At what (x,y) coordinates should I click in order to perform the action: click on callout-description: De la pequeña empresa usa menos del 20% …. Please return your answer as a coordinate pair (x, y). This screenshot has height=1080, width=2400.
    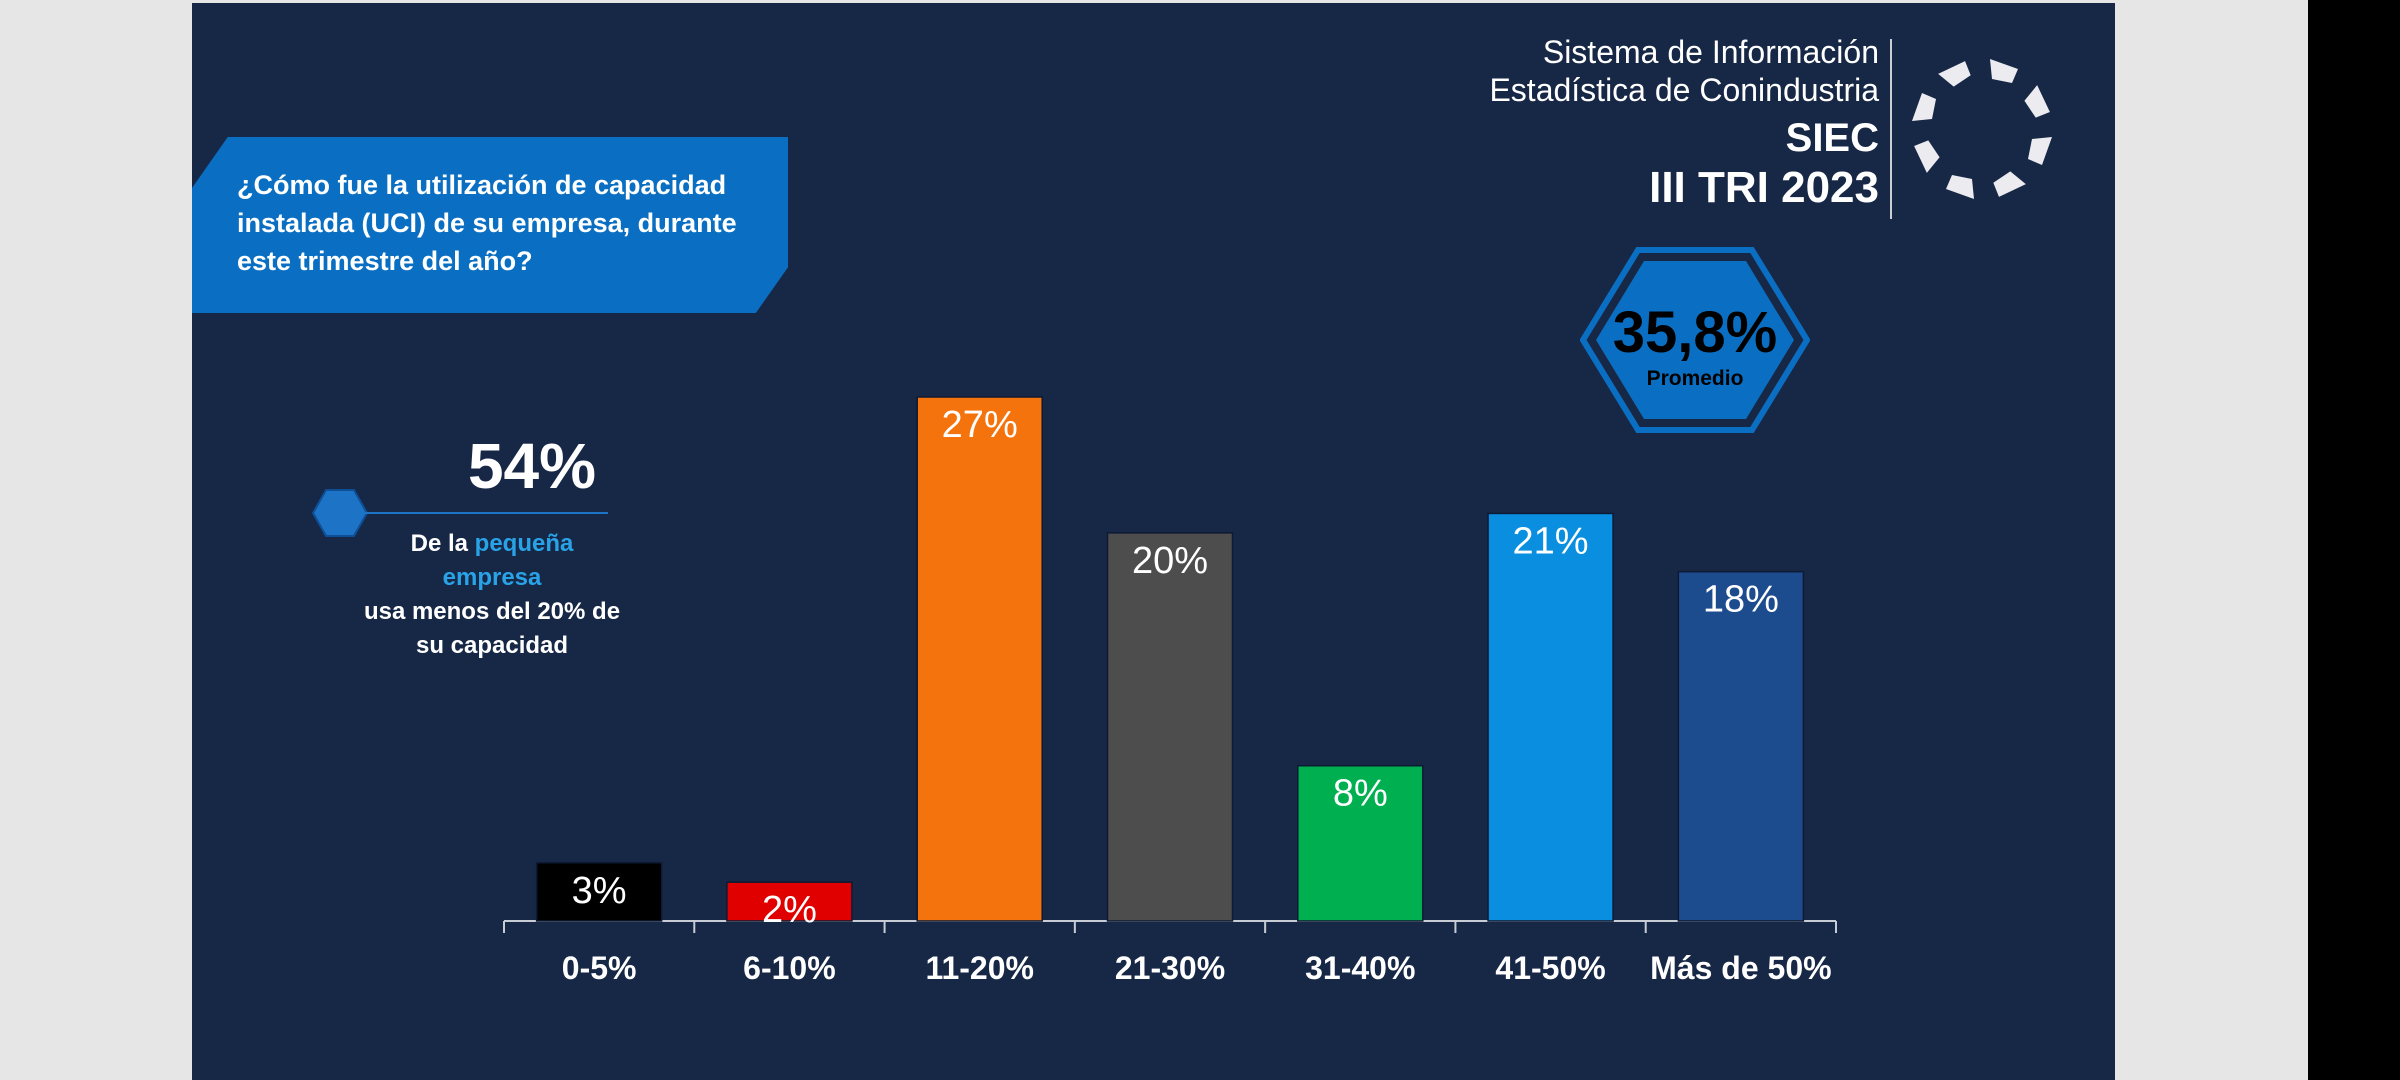
    Looking at the image, I should click on (492, 595).